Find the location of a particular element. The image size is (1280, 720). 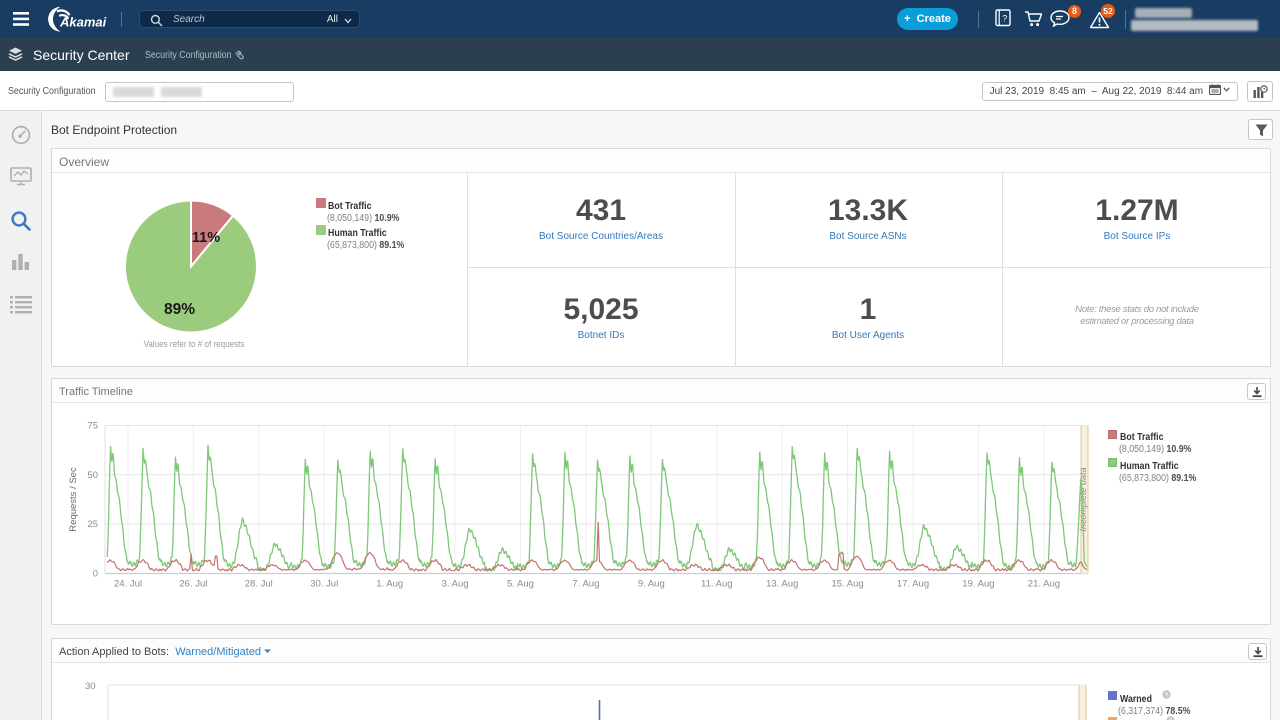

svg-text: Akamai is located at coordinates (83, 22).